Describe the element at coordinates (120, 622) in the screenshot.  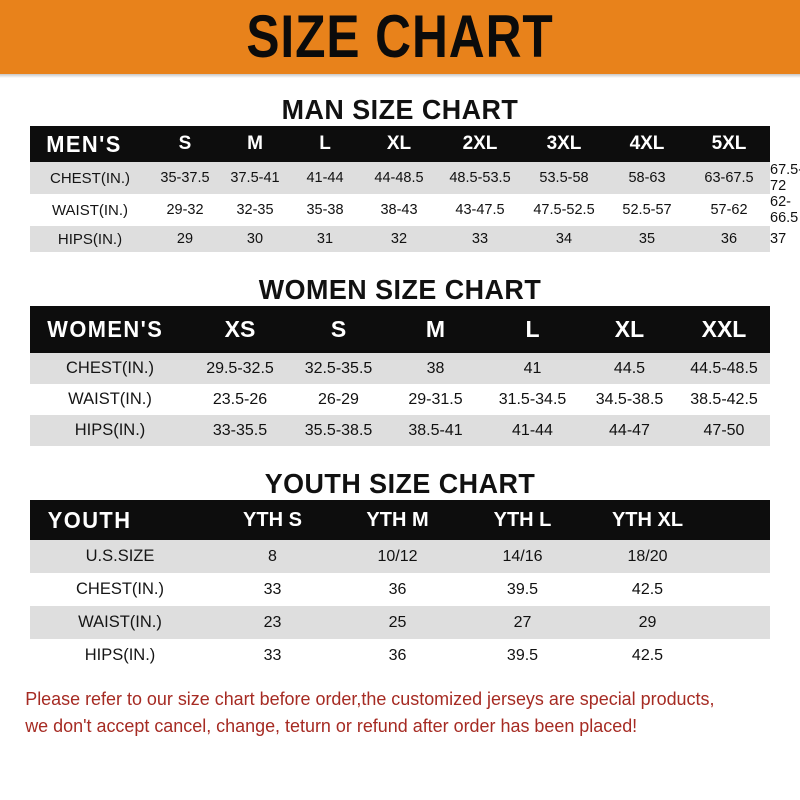
I see `youth-row-label-2: WAIST(IN.)` at that location.